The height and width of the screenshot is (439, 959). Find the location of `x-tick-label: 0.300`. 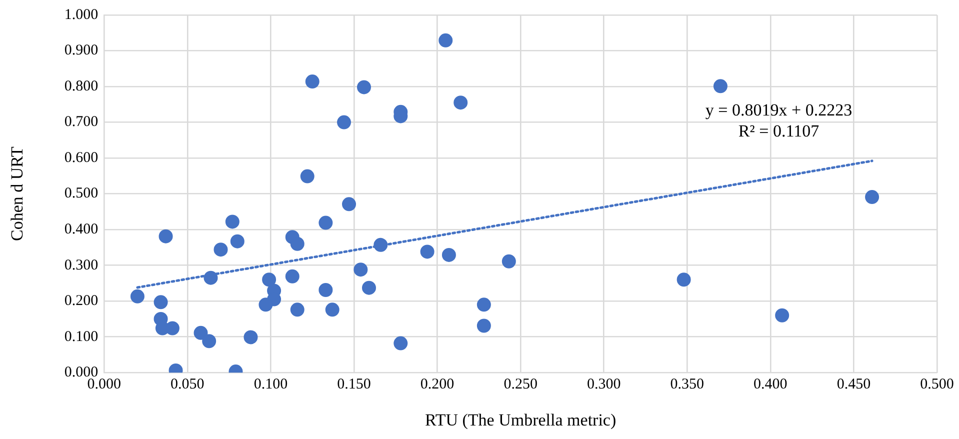

x-tick-label: 0.300 is located at coordinates (603, 384).